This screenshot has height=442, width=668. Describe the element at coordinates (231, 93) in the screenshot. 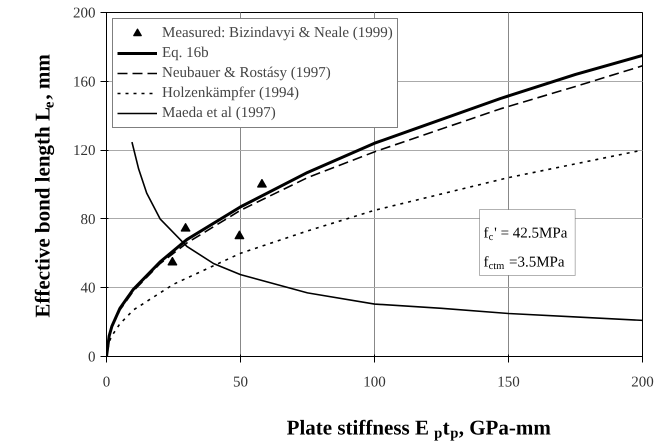

I see `legend-label: Holzenkämpfer (1994)` at that location.